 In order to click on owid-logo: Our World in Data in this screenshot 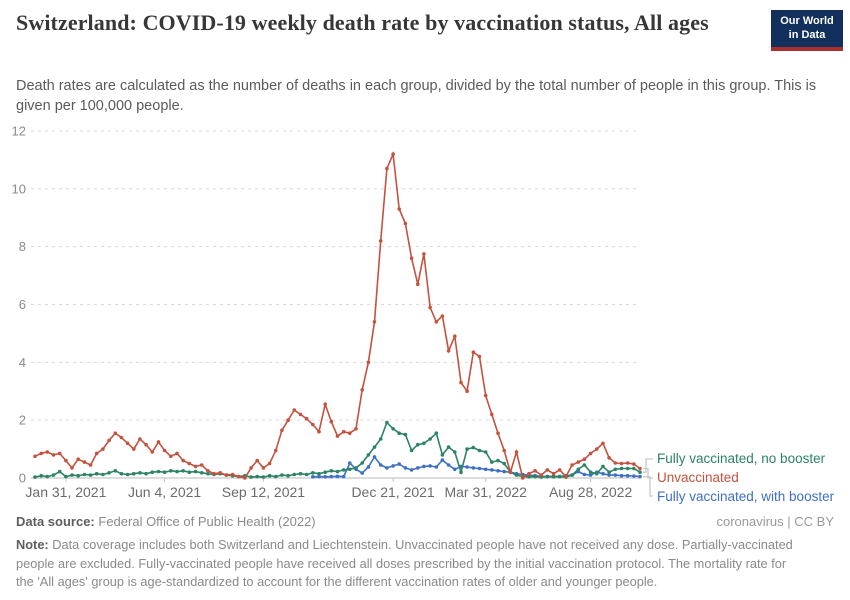, I will do `click(807, 30)`.